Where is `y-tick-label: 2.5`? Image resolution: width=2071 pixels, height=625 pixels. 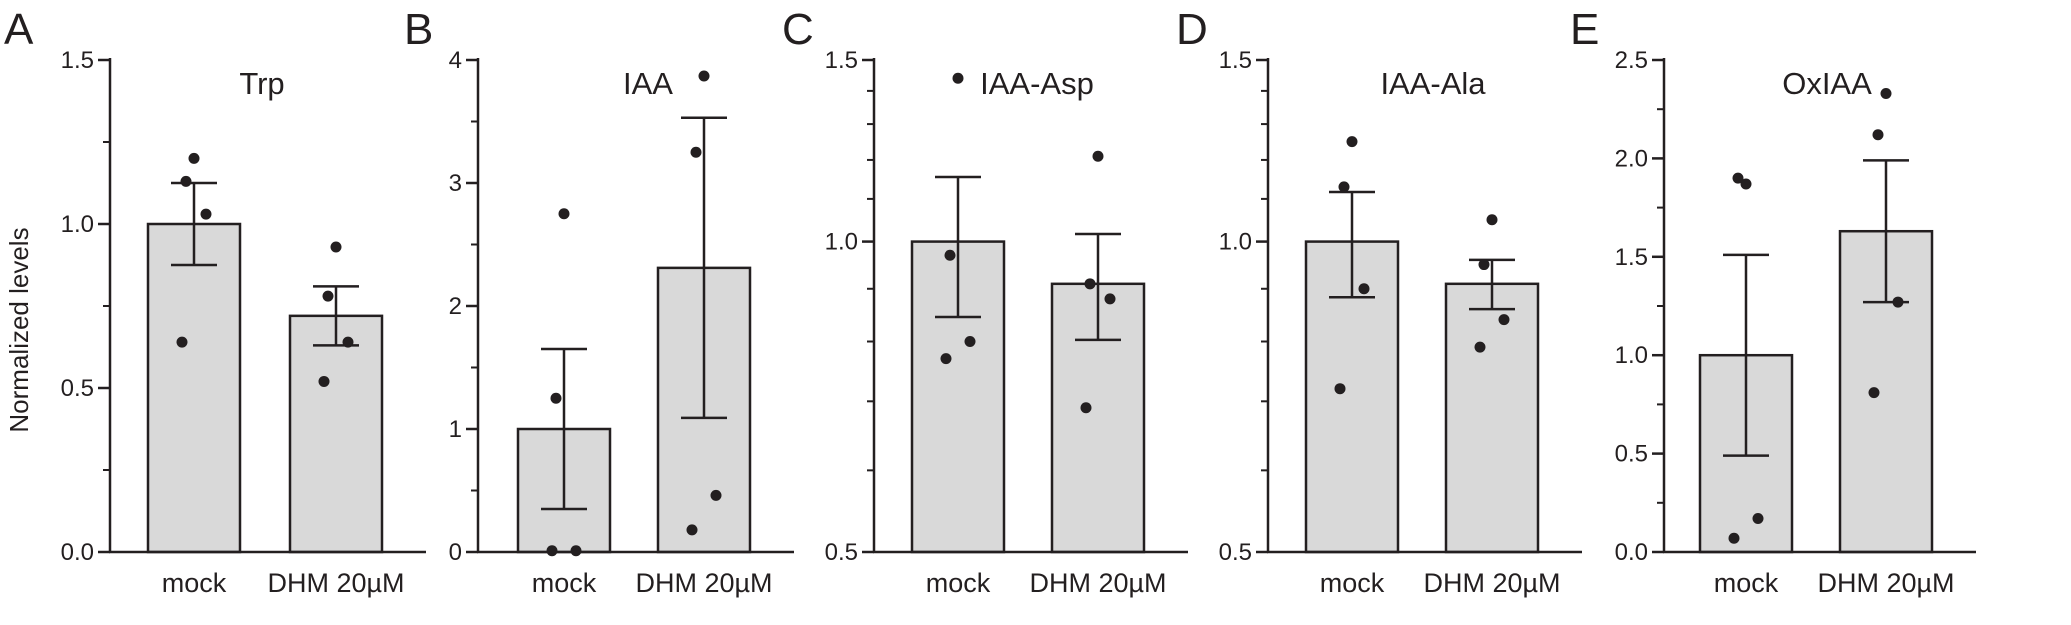
y-tick-label: 2.5 is located at coordinates (1631, 60).